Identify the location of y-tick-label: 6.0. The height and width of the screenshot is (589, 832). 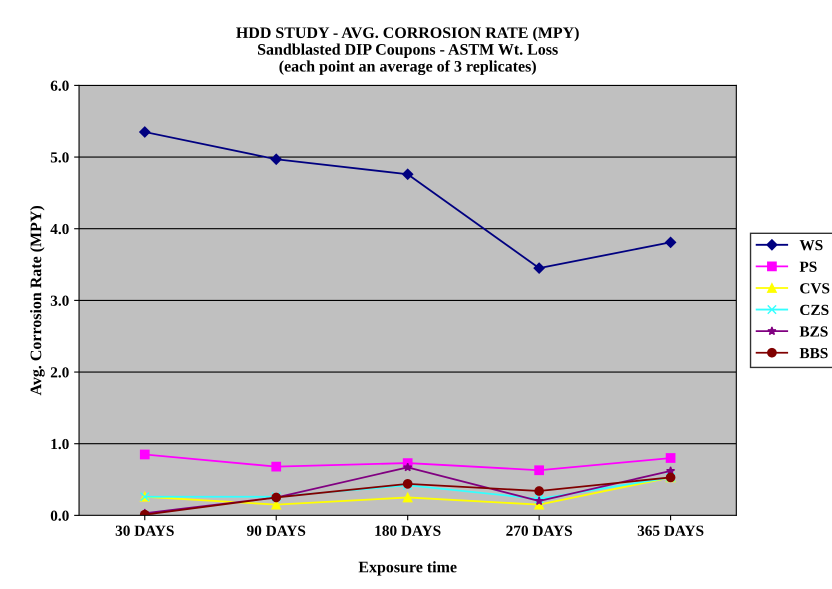
(59, 85).